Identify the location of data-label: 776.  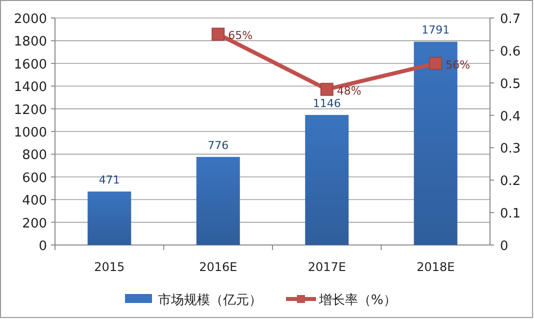
(218, 145).